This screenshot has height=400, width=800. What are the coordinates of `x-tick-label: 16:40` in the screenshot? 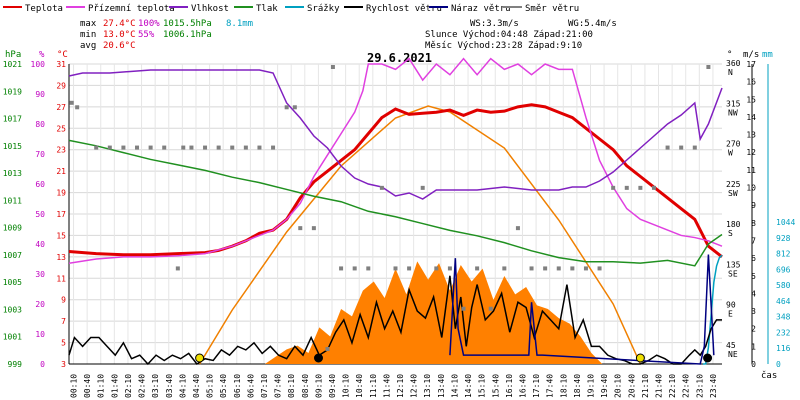 It's located at (522, 386).